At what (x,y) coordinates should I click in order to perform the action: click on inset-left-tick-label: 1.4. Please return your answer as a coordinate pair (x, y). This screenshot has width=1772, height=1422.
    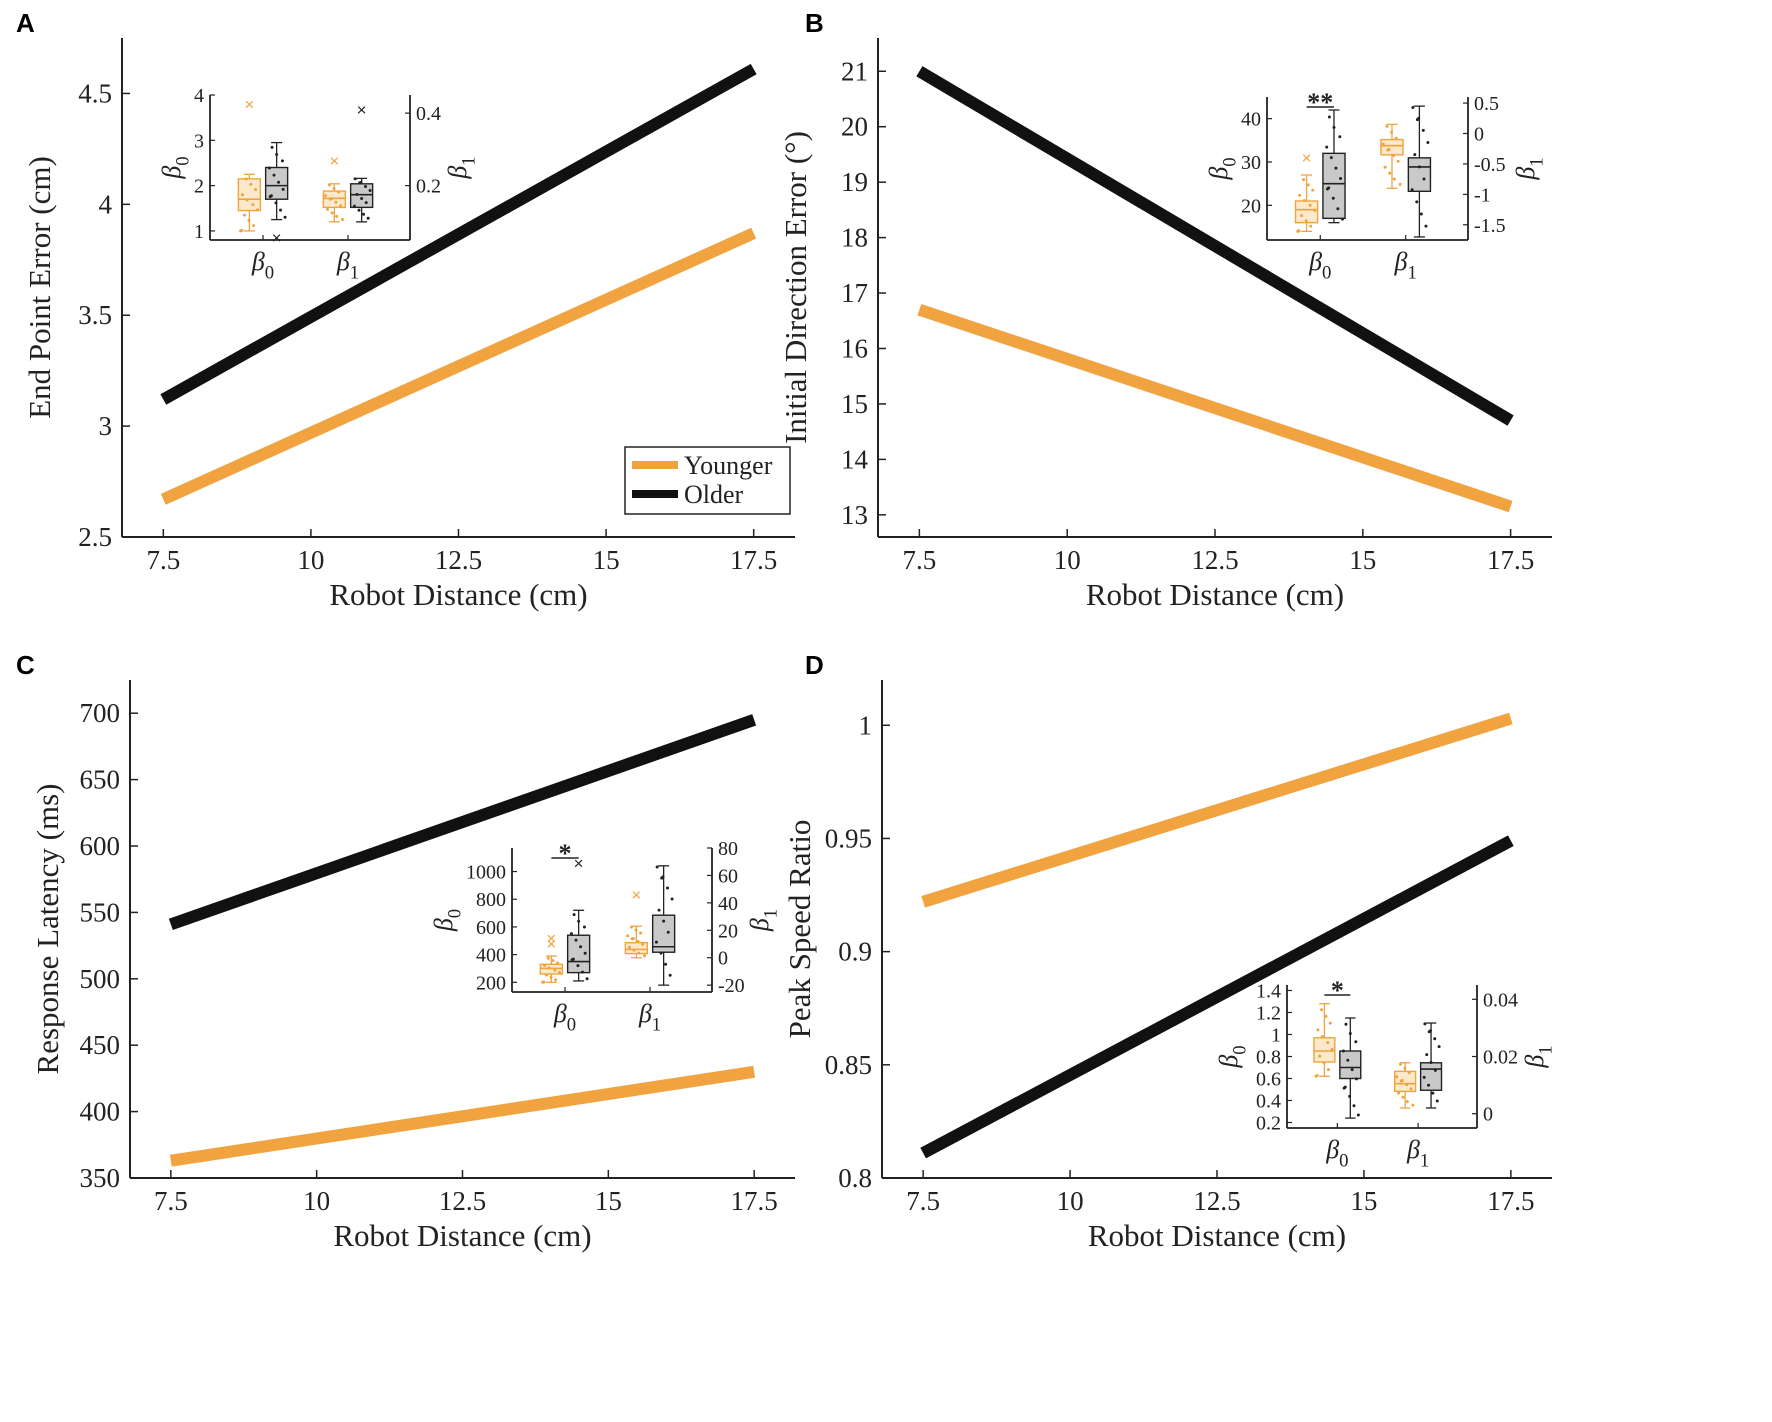
    Looking at the image, I should click on (1268, 992).